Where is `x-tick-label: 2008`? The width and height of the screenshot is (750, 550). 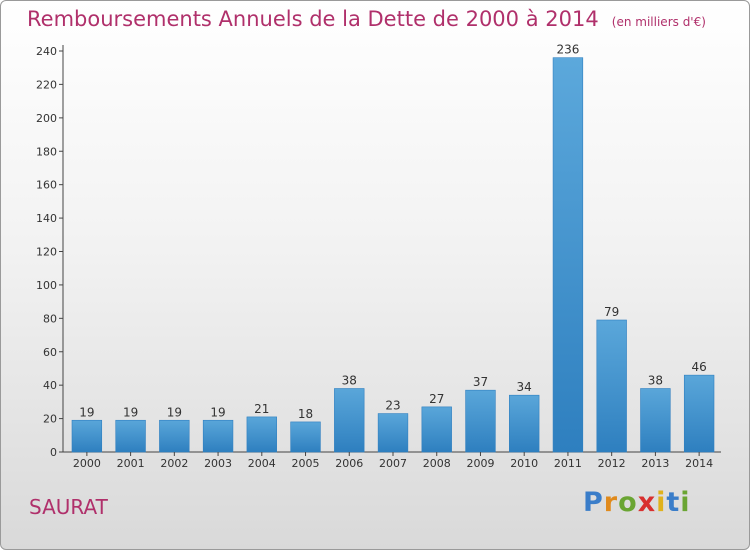 x-tick-label: 2008 is located at coordinates (437, 463).